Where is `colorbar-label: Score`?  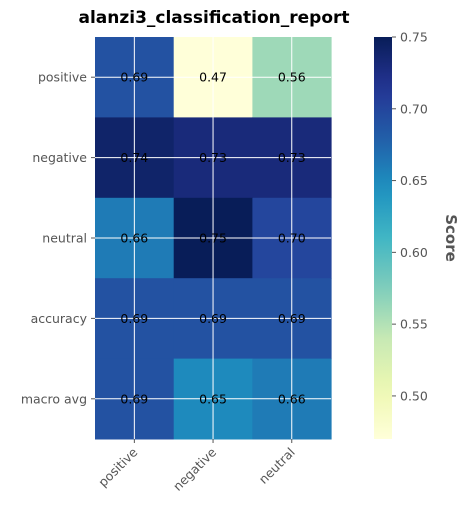 colorbar-label: Score is located at coordinates (451, 238).